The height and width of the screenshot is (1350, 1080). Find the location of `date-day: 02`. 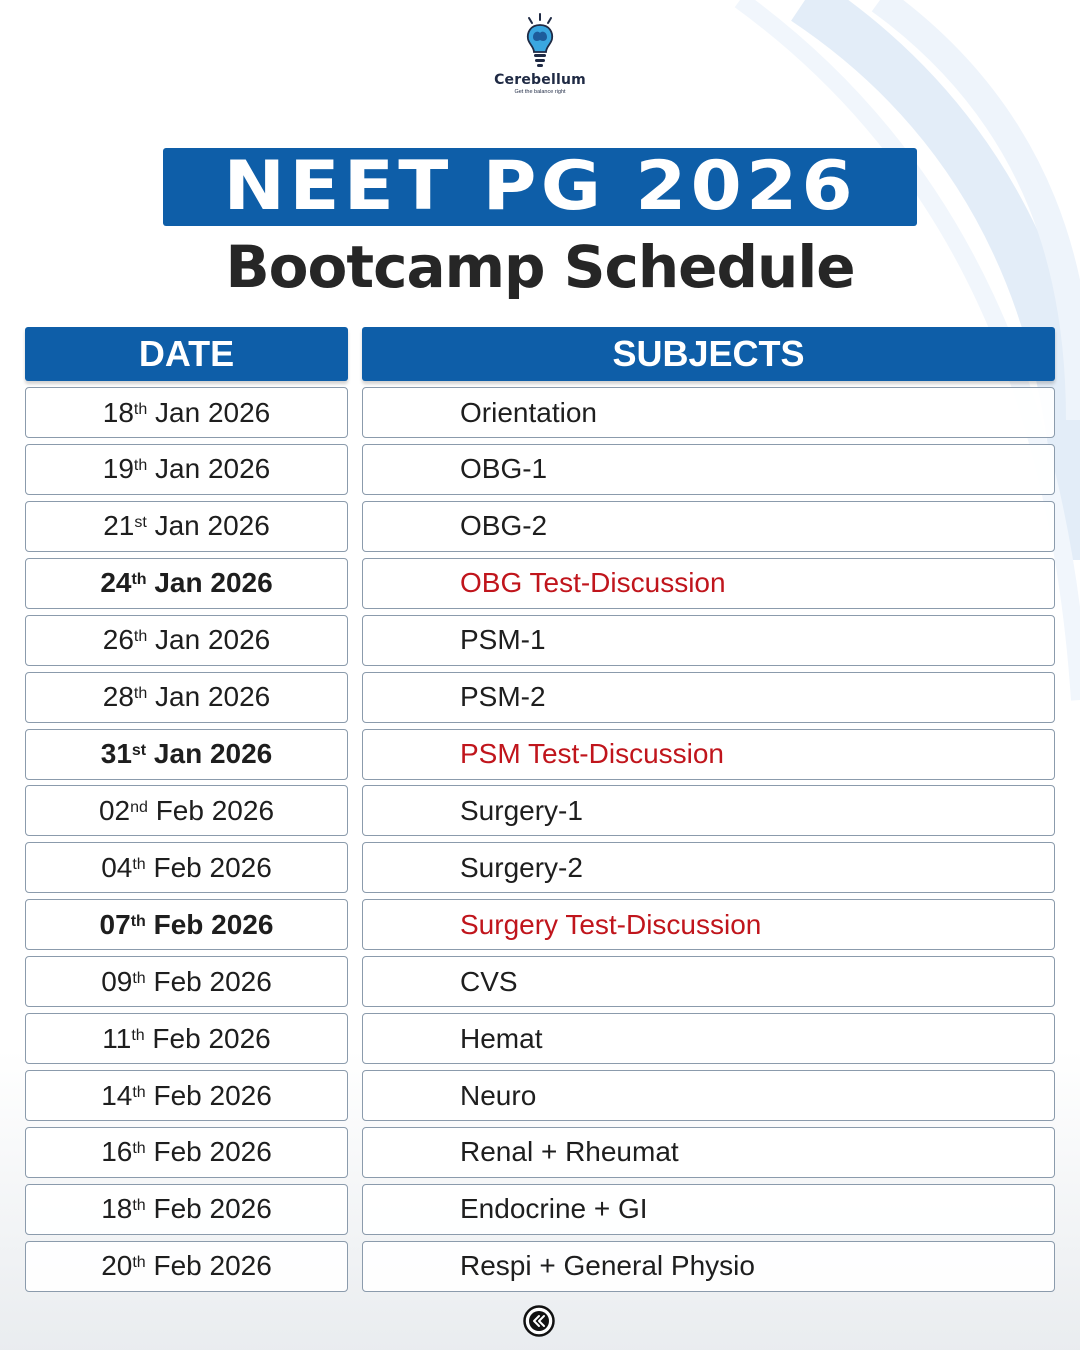

date-day: 02 is located at coordinates (114, 810).